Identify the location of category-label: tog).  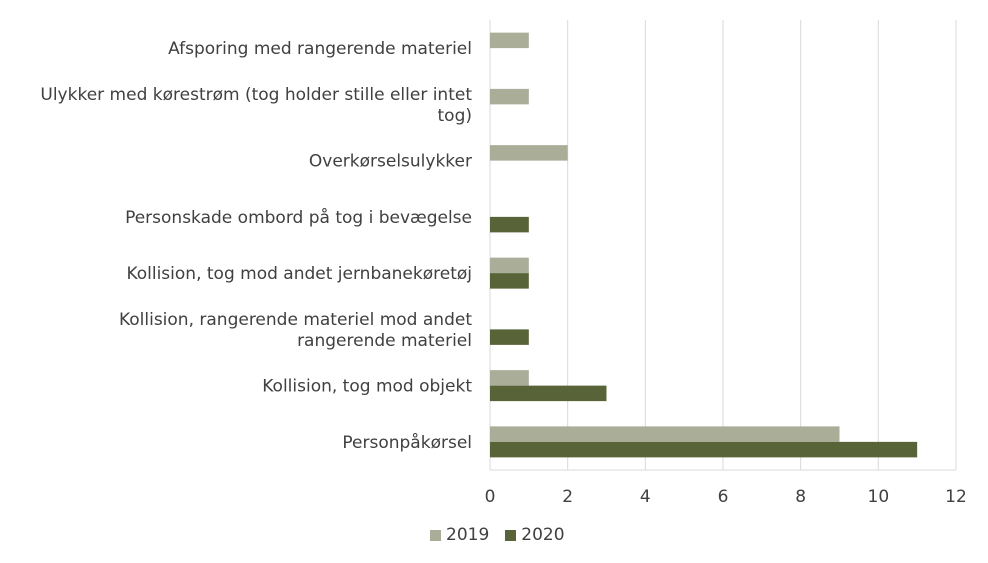
(455, 116).